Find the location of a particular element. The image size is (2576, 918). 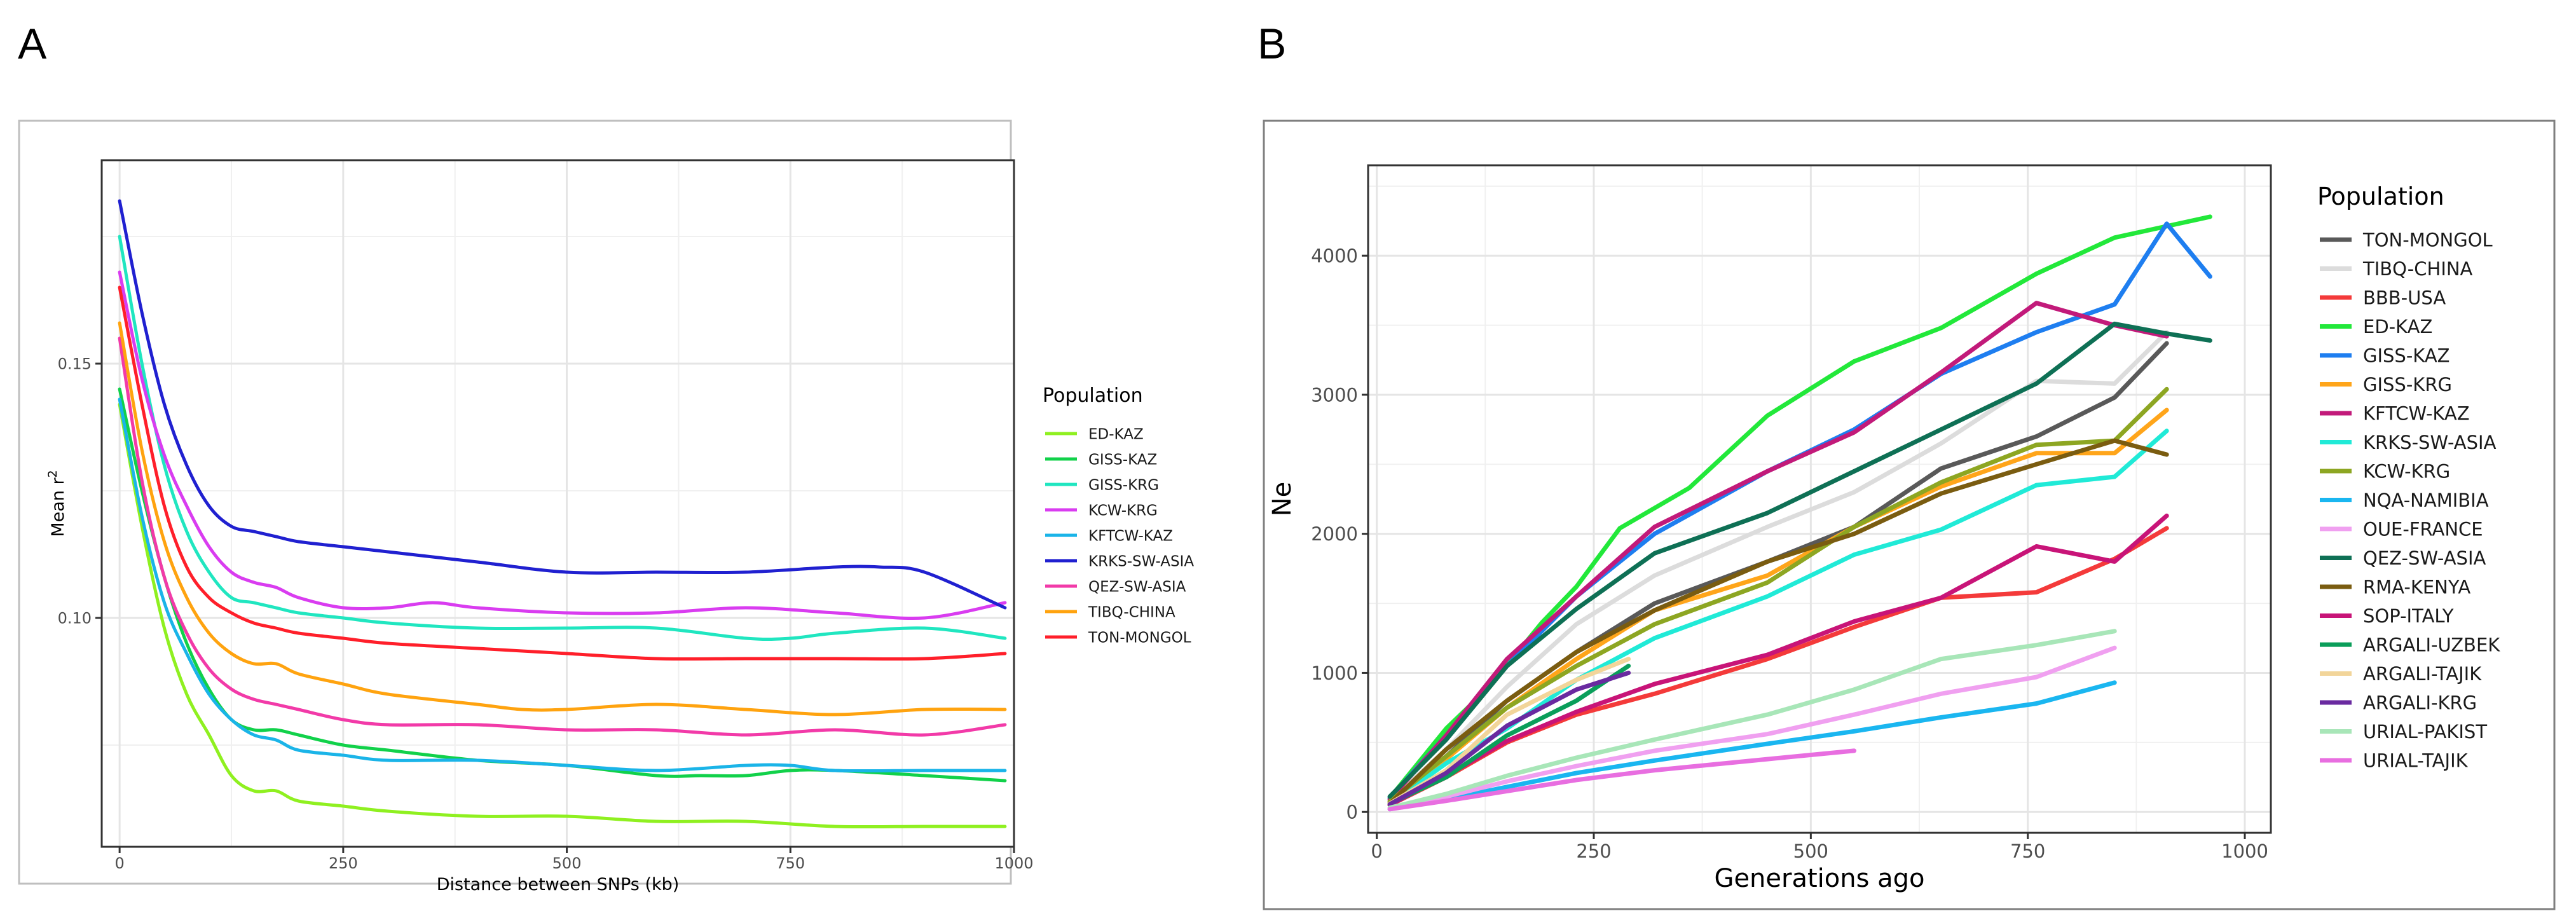

panel-b-y-tick-label: 0 is located at coordinates (1352, 812).